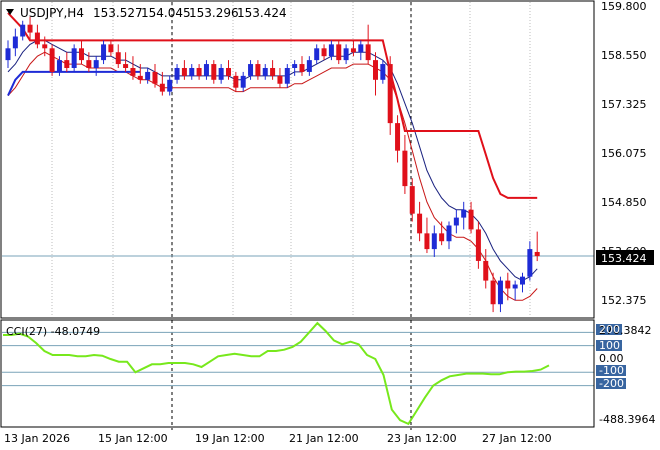  Describe the element at coordinates (609, 329) in the screenshot. I see `cci-tick-label: 200` at that location.